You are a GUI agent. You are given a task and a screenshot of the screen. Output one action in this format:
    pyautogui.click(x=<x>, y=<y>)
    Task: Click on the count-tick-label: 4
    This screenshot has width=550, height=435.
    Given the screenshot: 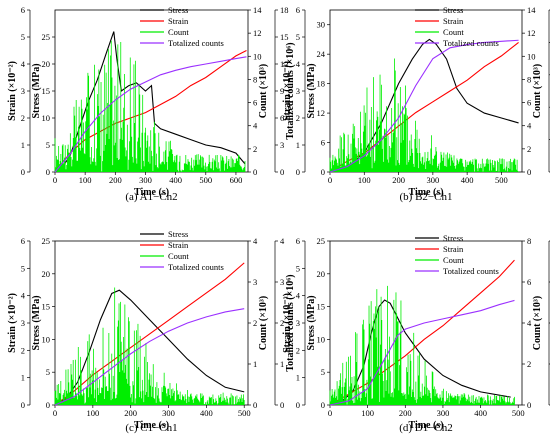 What is the action you would take?
    pyautogui.click(x=529, y=323)
    